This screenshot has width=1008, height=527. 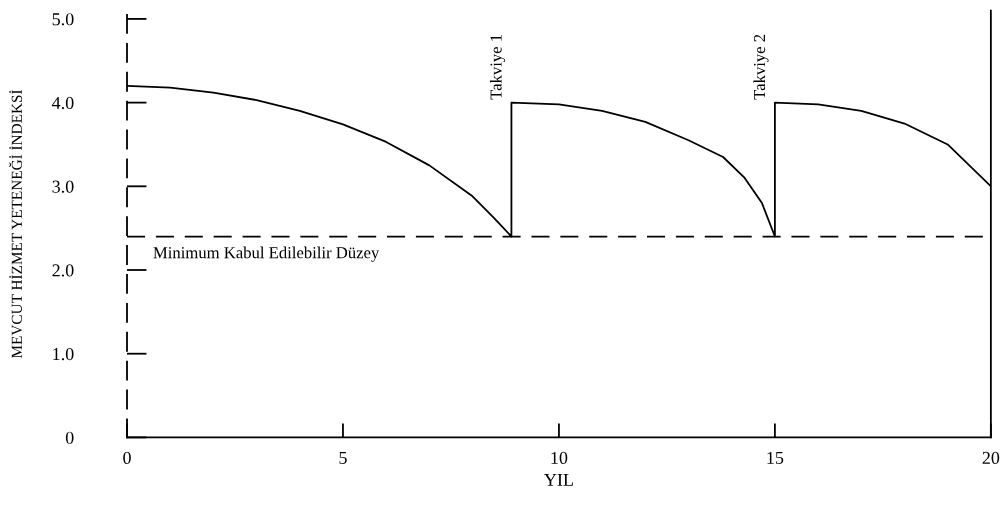 What do you see at coordinates (266, 254) in the screenshot?
I see `ref-line-label: Minimum Kabul Edilebilir Düzey` at bounding box center [266, 254].